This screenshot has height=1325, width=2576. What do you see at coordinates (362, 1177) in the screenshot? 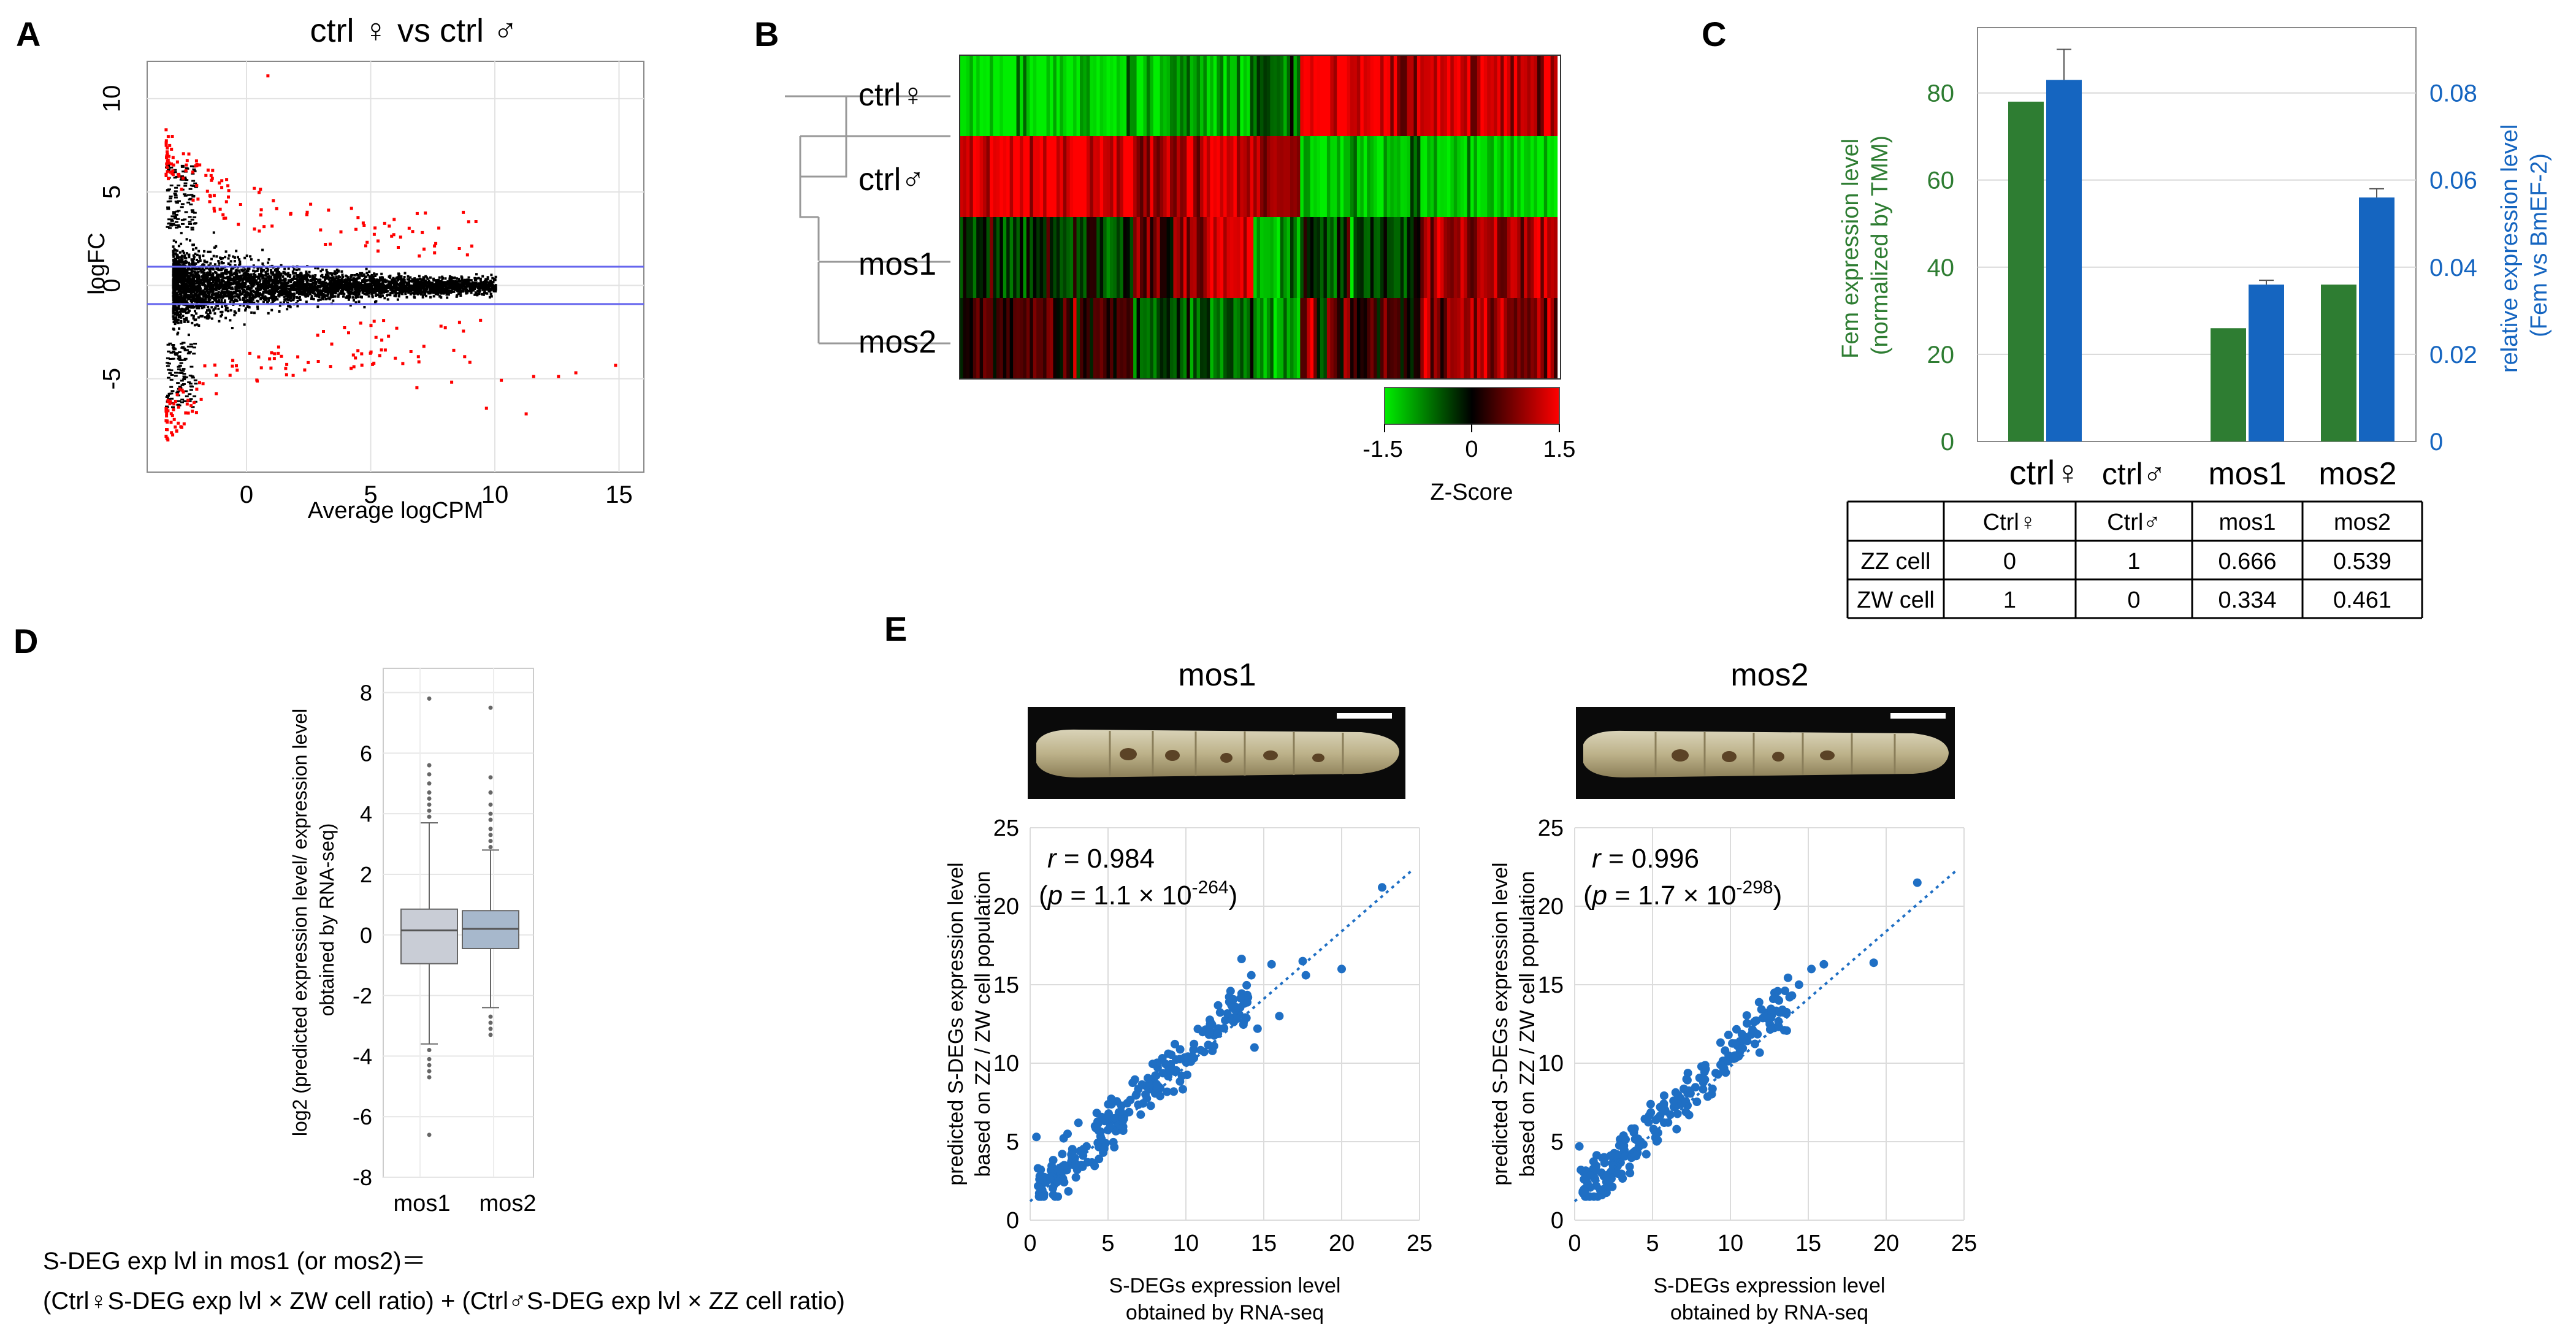
I see `y-tick-label: -8` at bounding box center [362, 1177].